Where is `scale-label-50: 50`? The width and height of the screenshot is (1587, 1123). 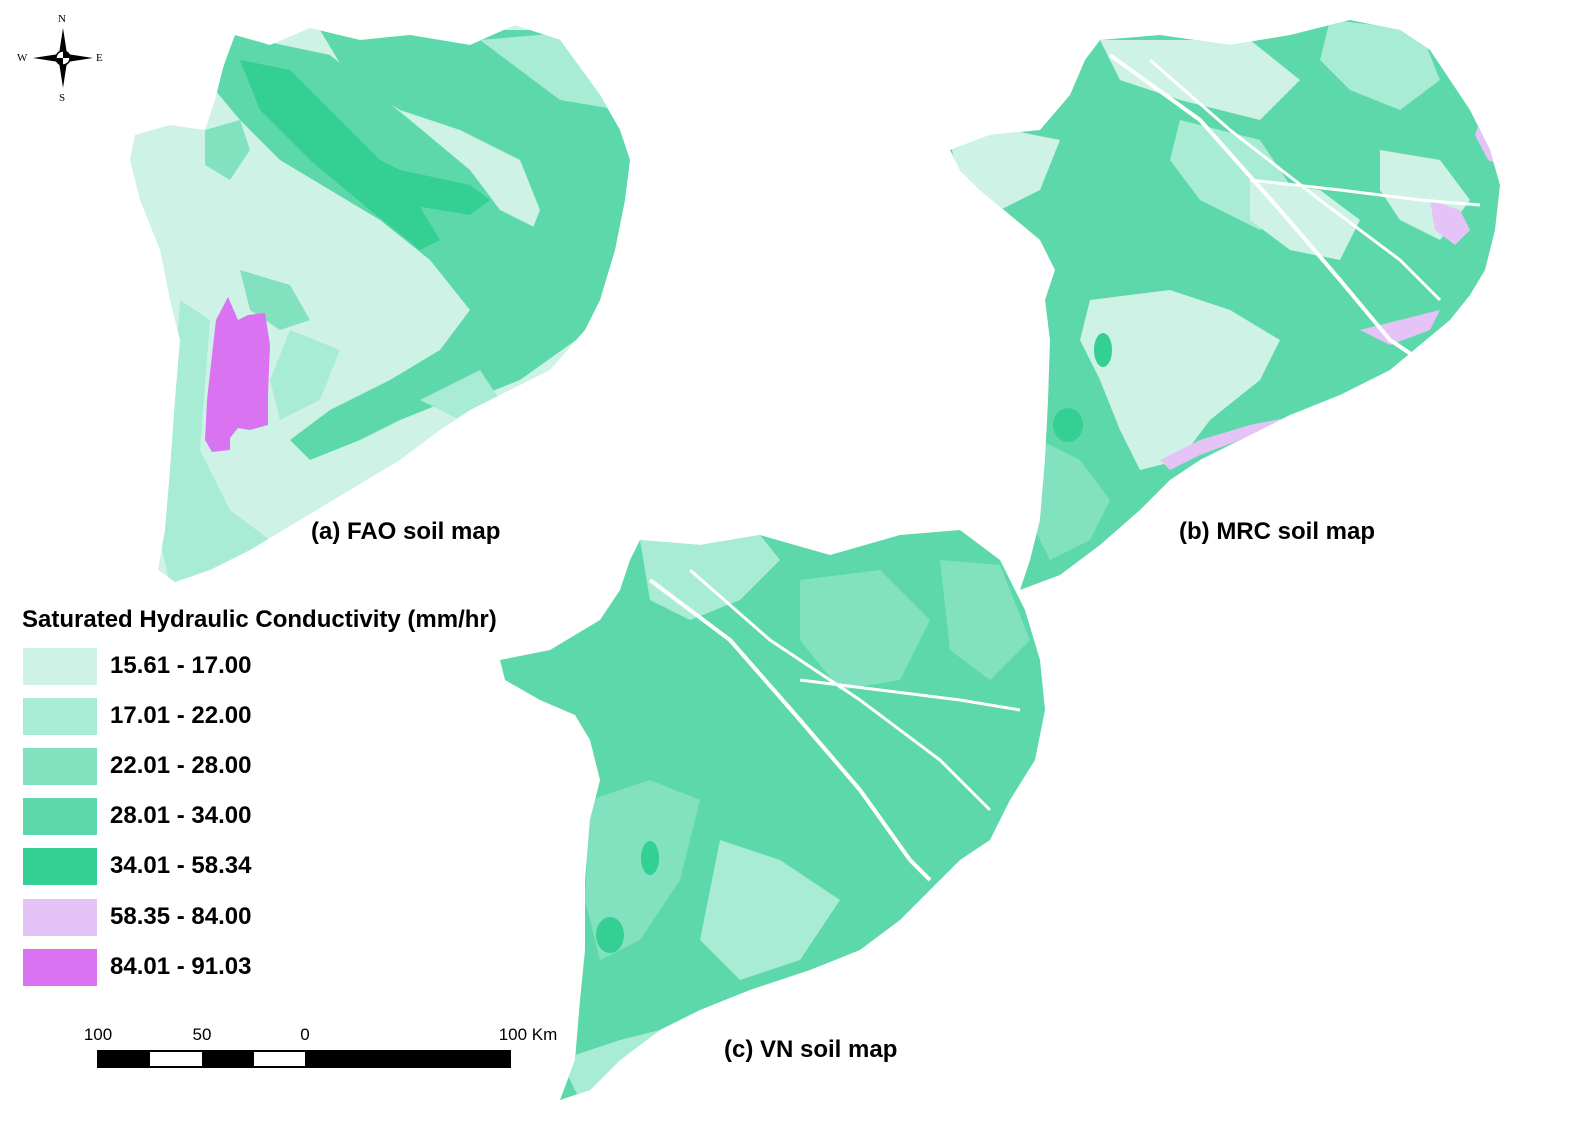 scale-label-50: 50 is located at coordinates (202, 1034).